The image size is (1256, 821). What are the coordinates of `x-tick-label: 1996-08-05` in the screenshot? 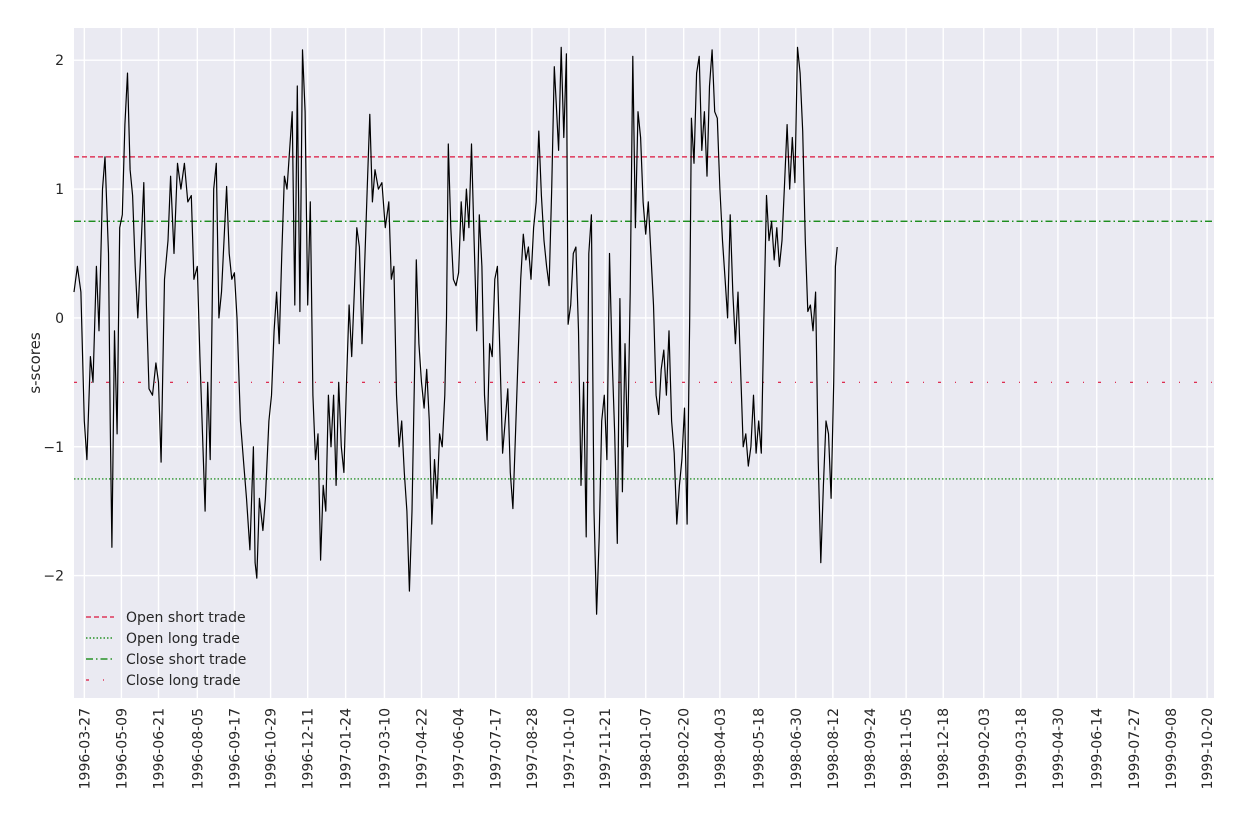 It's located at (198, 748).